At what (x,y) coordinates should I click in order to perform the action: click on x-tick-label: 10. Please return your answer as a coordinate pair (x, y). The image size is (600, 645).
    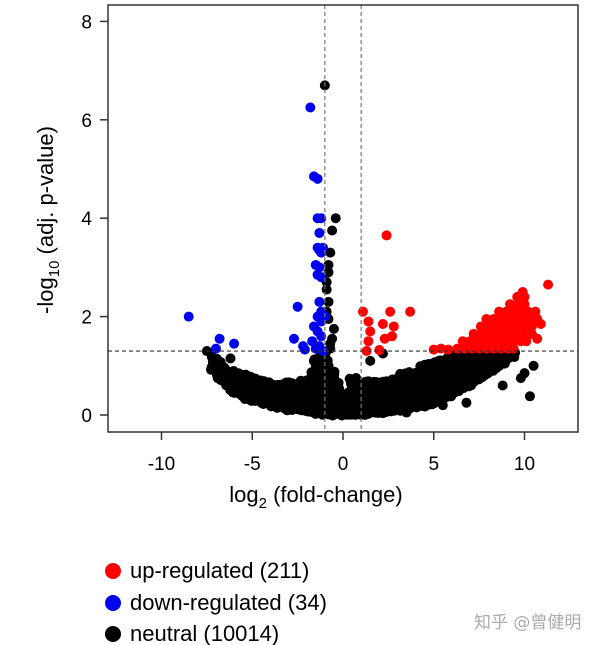
    Looking at the image, I should click on (524, 464).